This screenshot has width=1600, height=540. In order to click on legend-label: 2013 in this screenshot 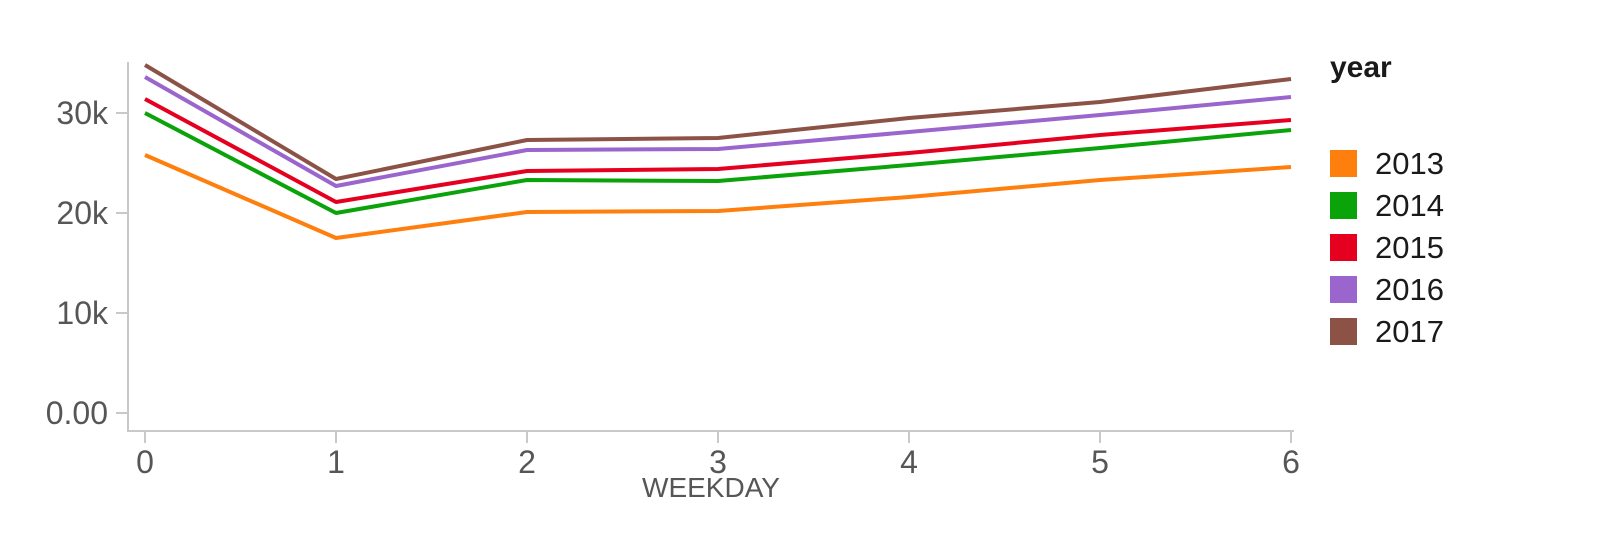, I will do `click(1409, 163)`.